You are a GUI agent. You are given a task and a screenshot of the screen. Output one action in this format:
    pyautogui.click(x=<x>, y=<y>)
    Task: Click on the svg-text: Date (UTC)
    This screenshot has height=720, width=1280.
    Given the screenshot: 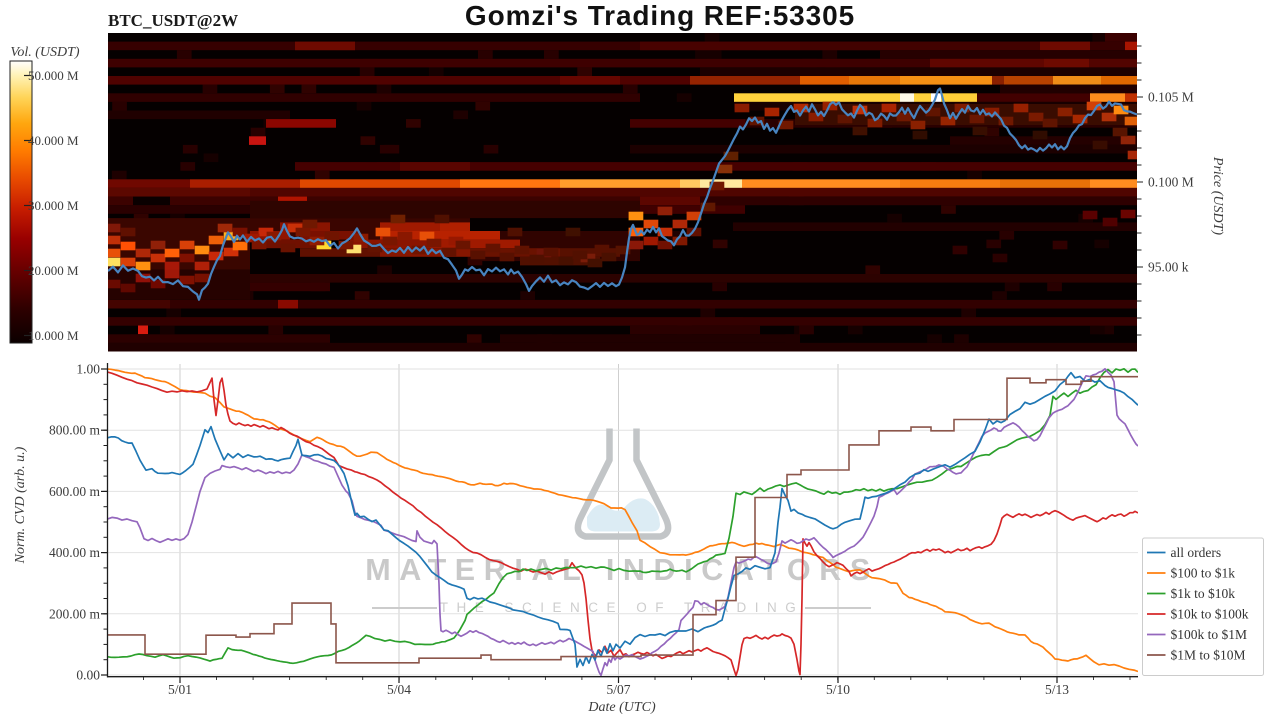 What is the action you would take?
    pyautogui.click(x=621, y=707)
    